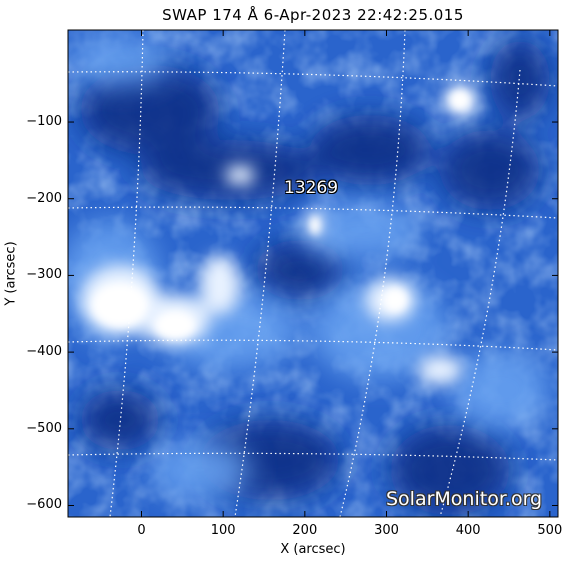 The image size is (564, 564). What do you see at coordinates (44, 505) in the screenshot?
I see `y-tick-label: −600` at bounding box center [44, 505].